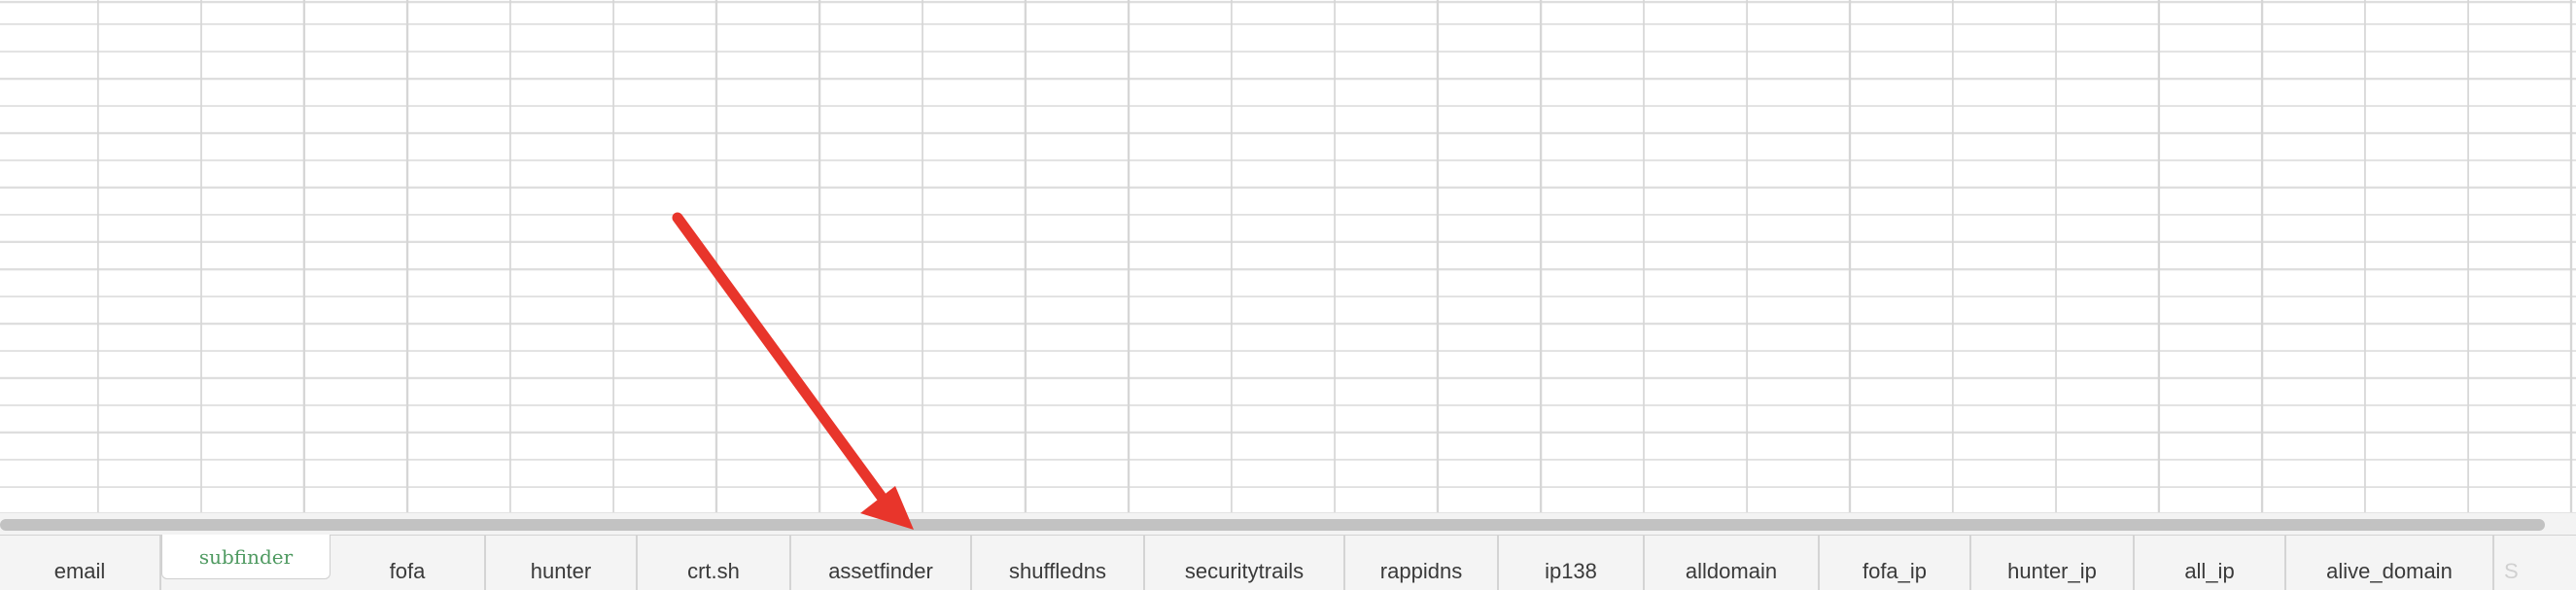 The image size is (2576, 590). I want to click on sheet-tab-label: crt.sh, so click(713, 571).